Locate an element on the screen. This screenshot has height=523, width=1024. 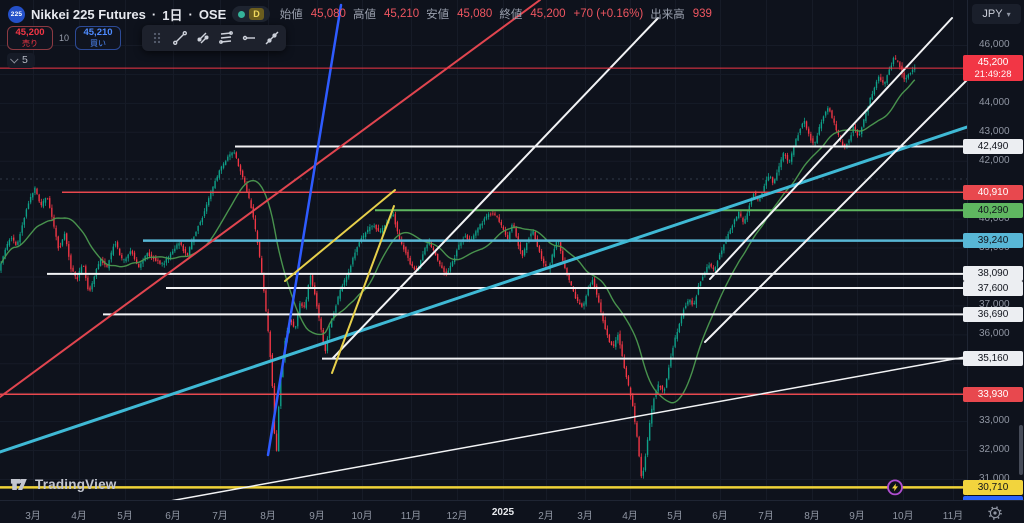
trend-line-icon is located at coordinates (179, 38).